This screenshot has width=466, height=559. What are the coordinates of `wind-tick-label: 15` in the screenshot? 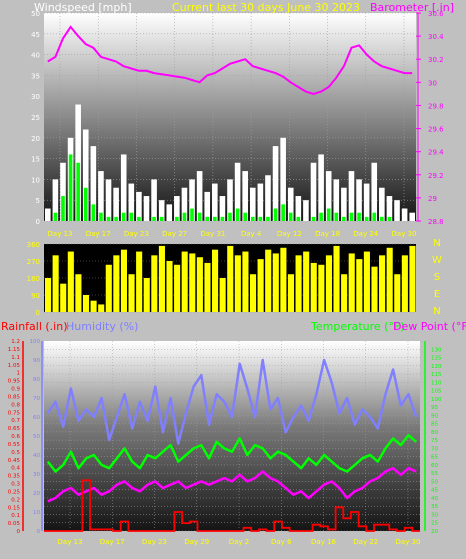 It's located at (35, 160).